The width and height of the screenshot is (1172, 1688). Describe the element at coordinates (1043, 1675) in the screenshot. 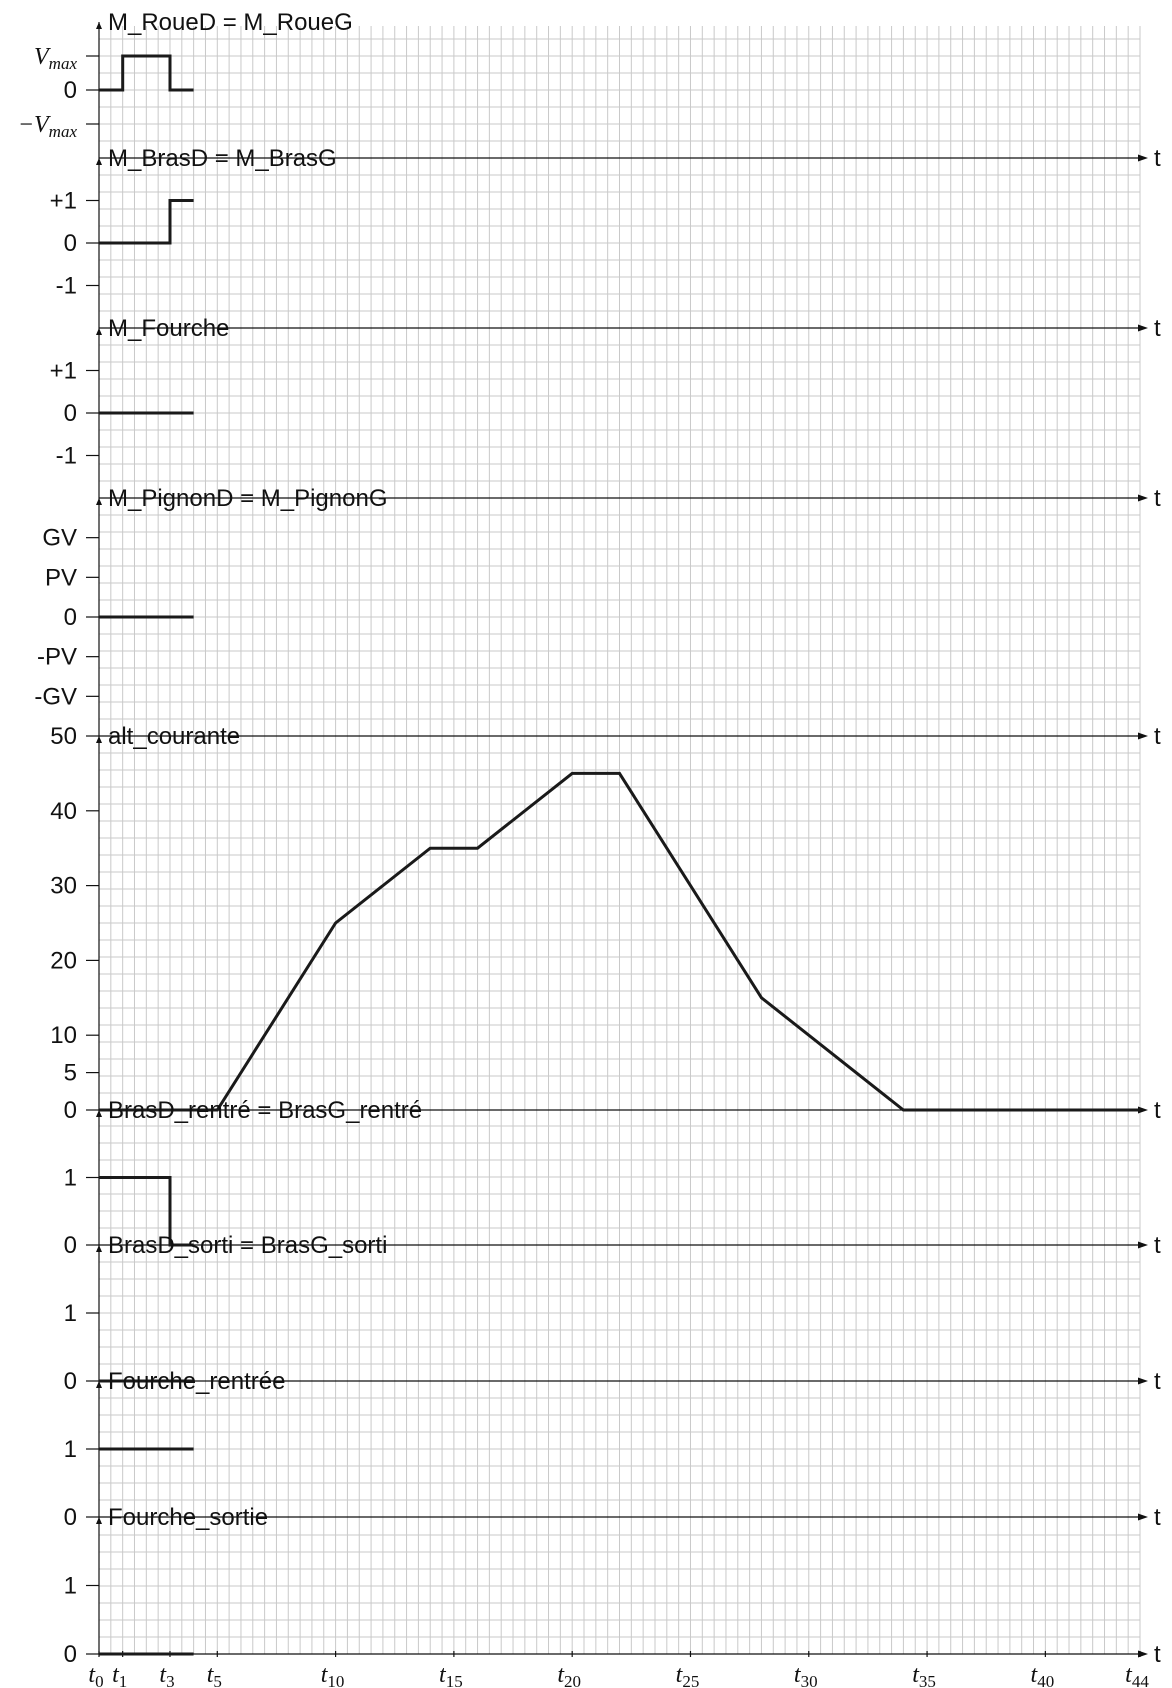

I see `time-tick-label: t40` at that location.